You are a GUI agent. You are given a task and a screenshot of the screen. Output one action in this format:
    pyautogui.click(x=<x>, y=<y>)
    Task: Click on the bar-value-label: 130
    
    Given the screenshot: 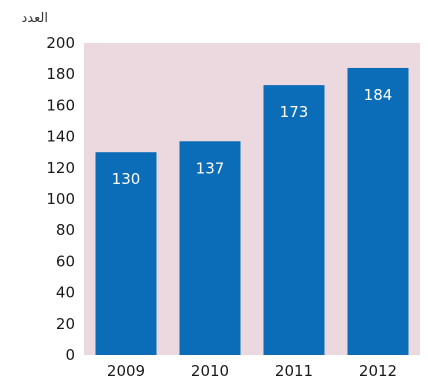 What is the action you would take?
    pyautogui.click(x=126, y=179)
    